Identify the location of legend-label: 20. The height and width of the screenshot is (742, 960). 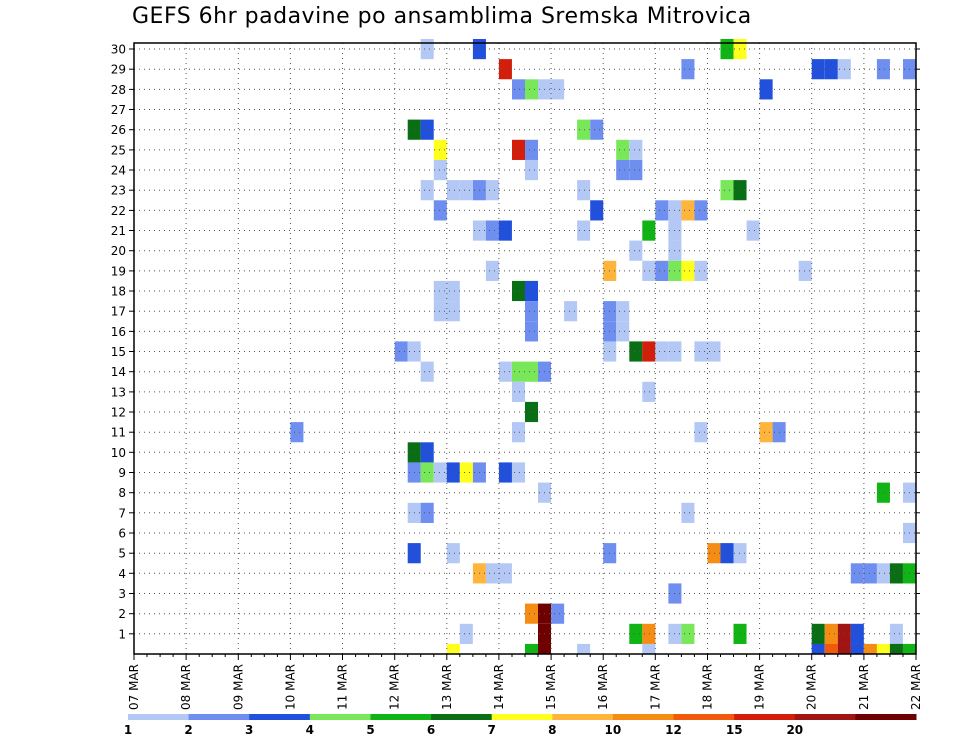
(794, 730).